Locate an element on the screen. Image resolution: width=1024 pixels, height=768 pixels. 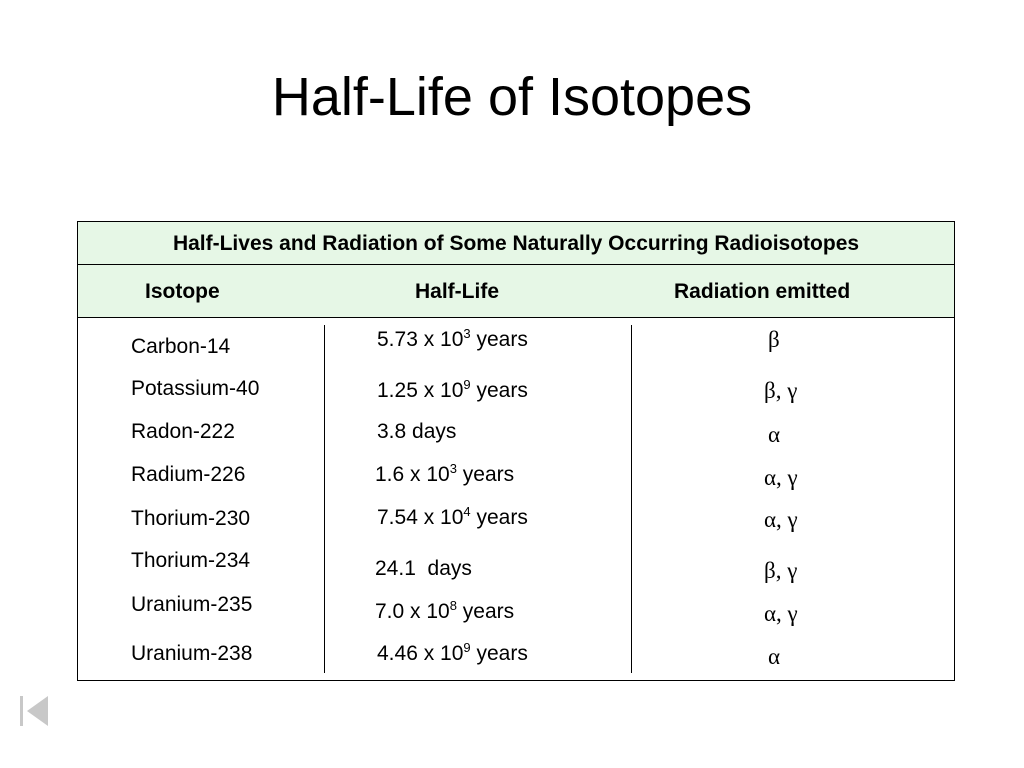
half-life-cell: 1.25 x 109 years is located at coordinates (452, 389).